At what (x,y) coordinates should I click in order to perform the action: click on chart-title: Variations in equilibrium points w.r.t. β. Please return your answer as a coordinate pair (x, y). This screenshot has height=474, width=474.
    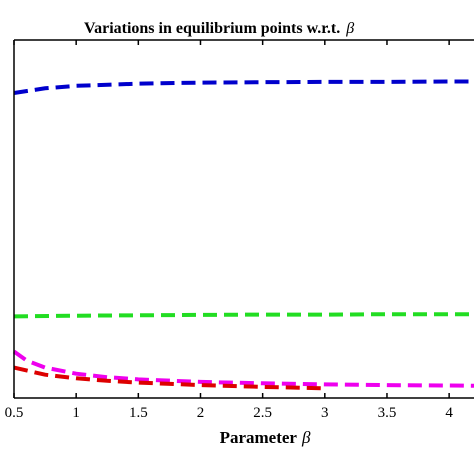
    Looking at the image, I should click on (219, 28).